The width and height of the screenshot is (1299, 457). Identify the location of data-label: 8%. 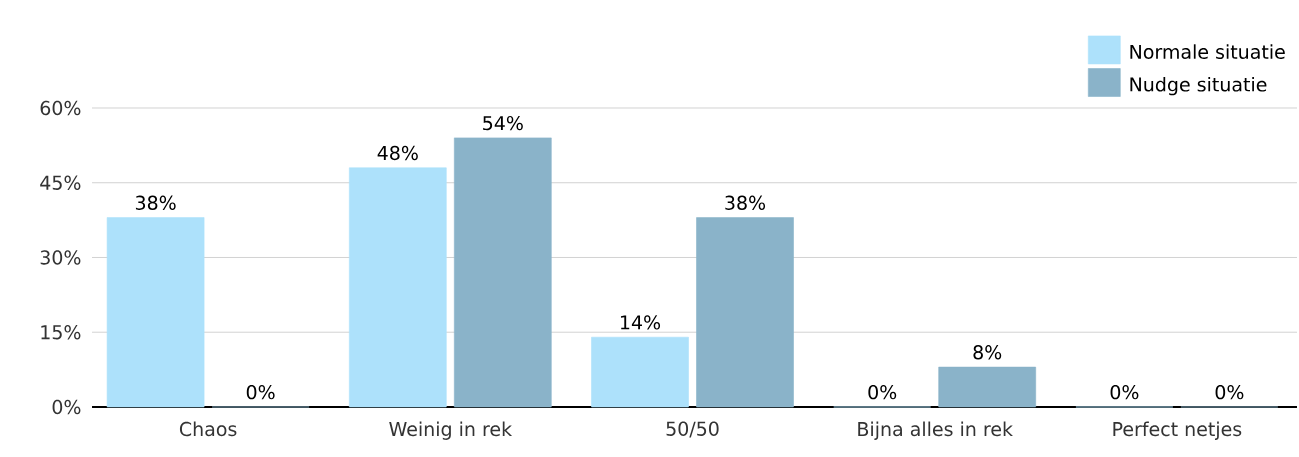
(987, 352).